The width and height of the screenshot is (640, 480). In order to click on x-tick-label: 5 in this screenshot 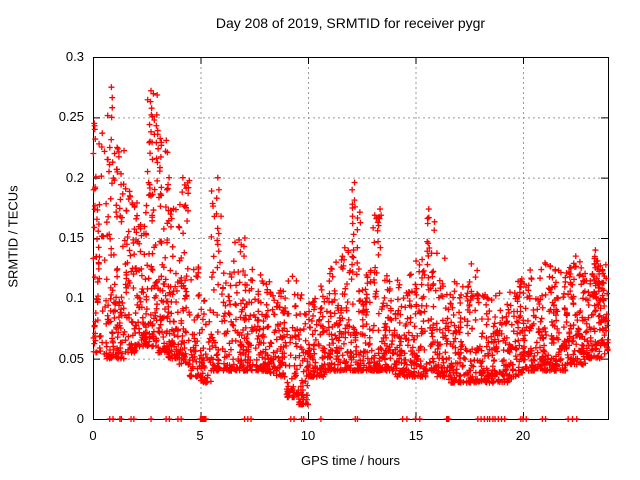, I will do `click(200, 435)`.